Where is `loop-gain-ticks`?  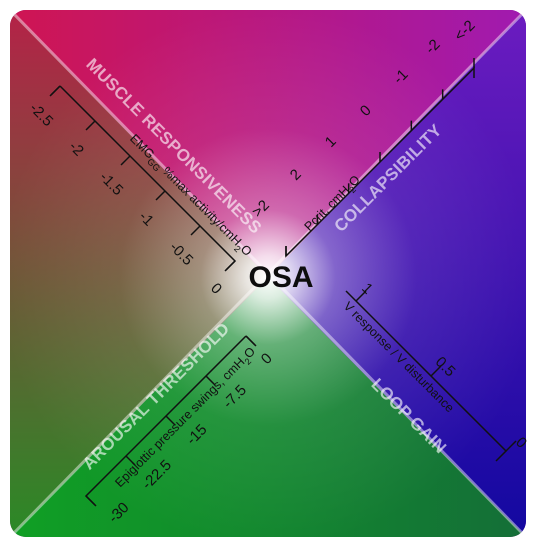
loop-gain-ticks is located at coordinates (436, 371).